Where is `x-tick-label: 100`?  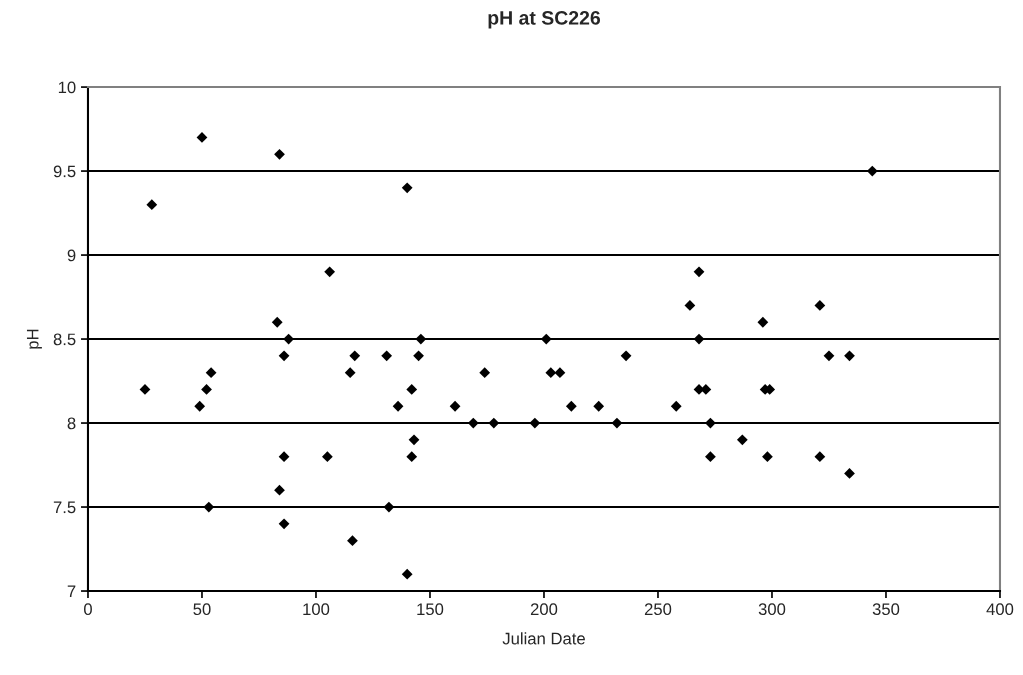 x-tick-label: 100 is located at coordinates (316, 609).